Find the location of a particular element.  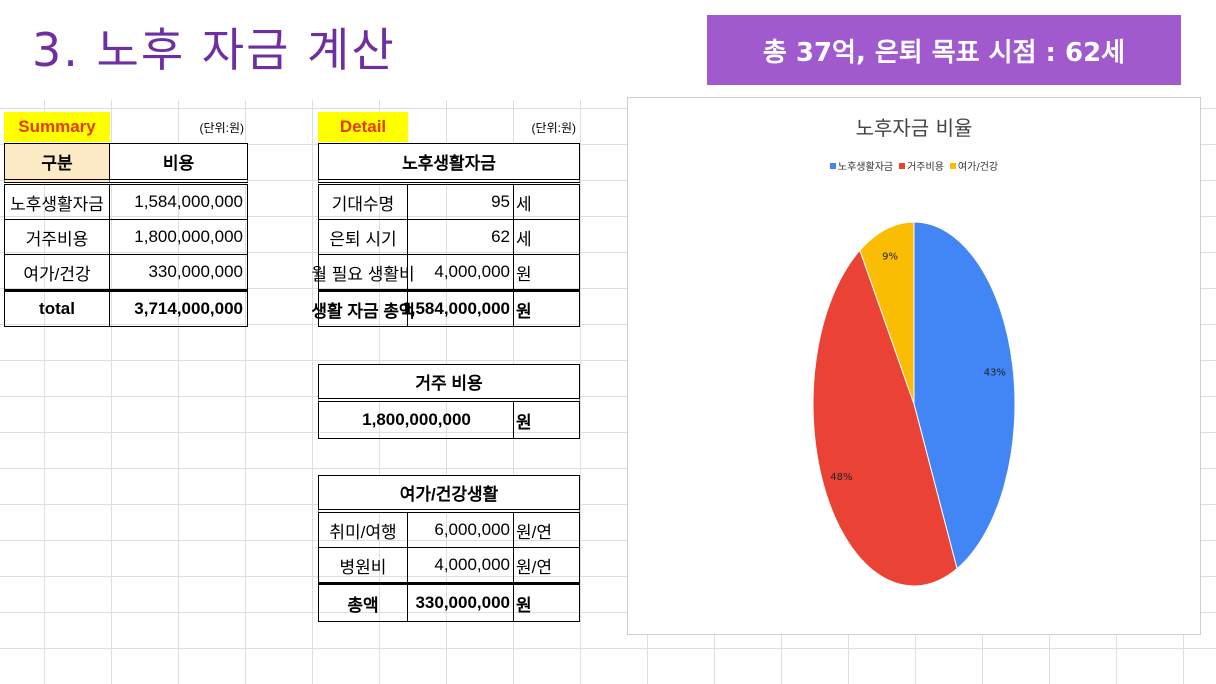

goal-banner: 총 37억, 은퇴 목표 시점 : 62세 is located at coordinates (944, 50).